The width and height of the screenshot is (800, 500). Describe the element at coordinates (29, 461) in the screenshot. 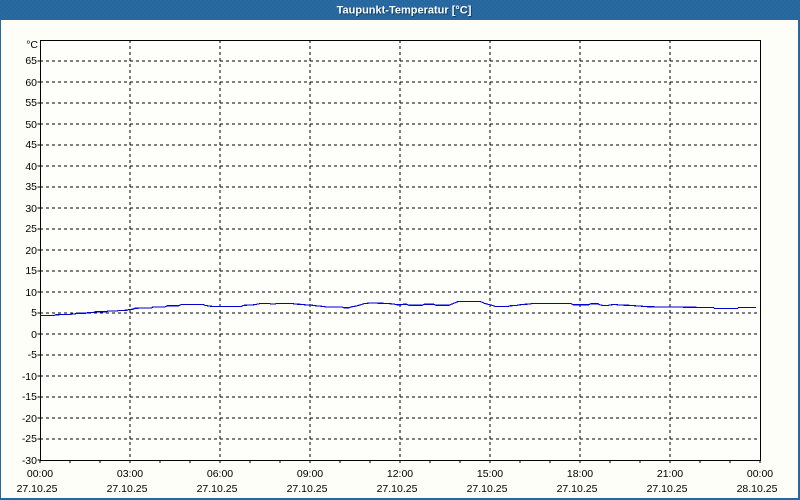

I see `svg-text: -30` at that location.